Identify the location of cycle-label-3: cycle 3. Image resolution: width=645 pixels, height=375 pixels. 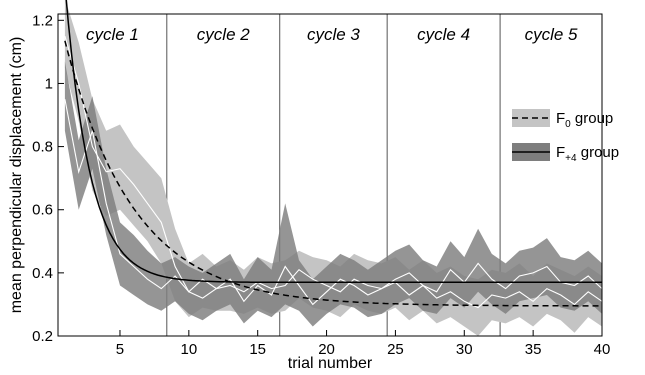
(333, 34).